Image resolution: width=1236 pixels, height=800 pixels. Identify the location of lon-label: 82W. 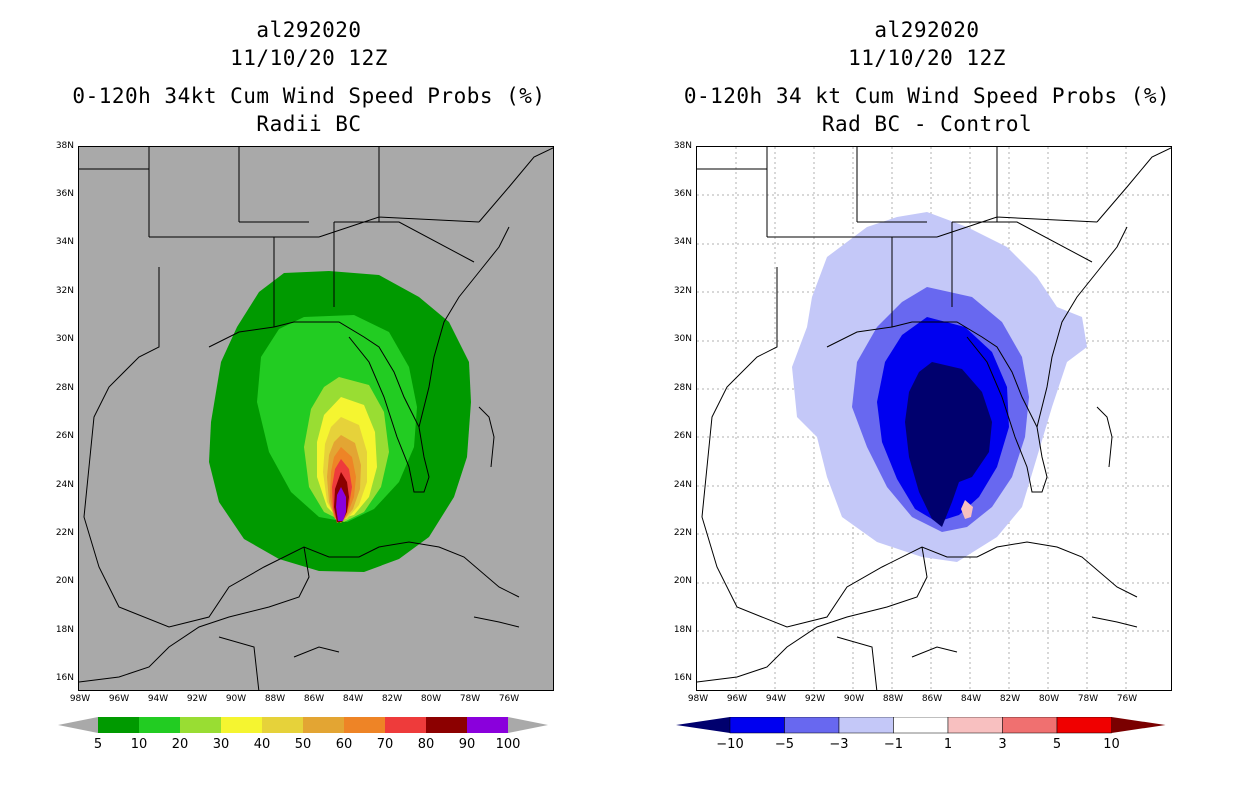
(392, 699).